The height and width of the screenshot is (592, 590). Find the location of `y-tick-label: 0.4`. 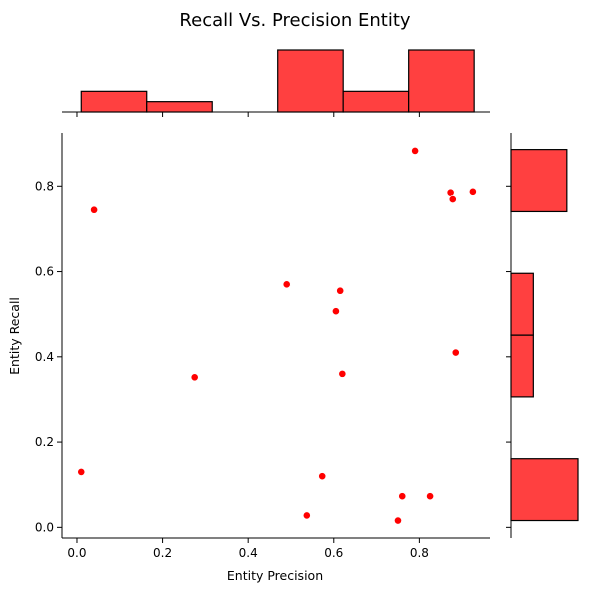

y-tick-label: 0.4 is located at coordinates (44, 357).